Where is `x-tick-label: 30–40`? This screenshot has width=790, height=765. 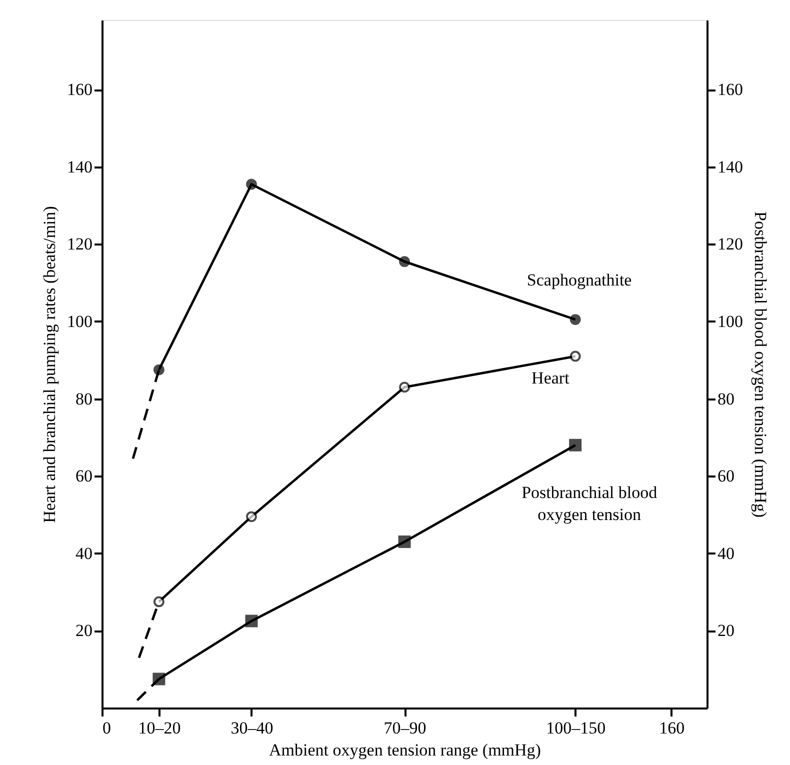 x-tick-label: 30–40 is located at coordinates (252, 728).